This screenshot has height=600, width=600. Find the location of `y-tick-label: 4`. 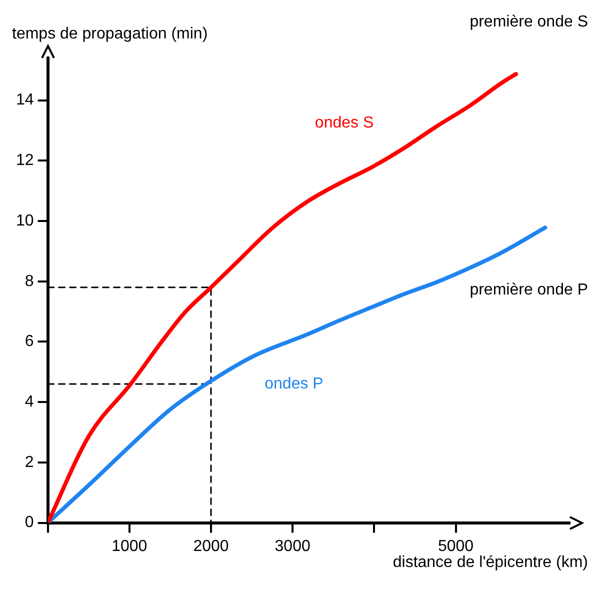

y-tick-label: 4 is located at coordinates (29, 401).